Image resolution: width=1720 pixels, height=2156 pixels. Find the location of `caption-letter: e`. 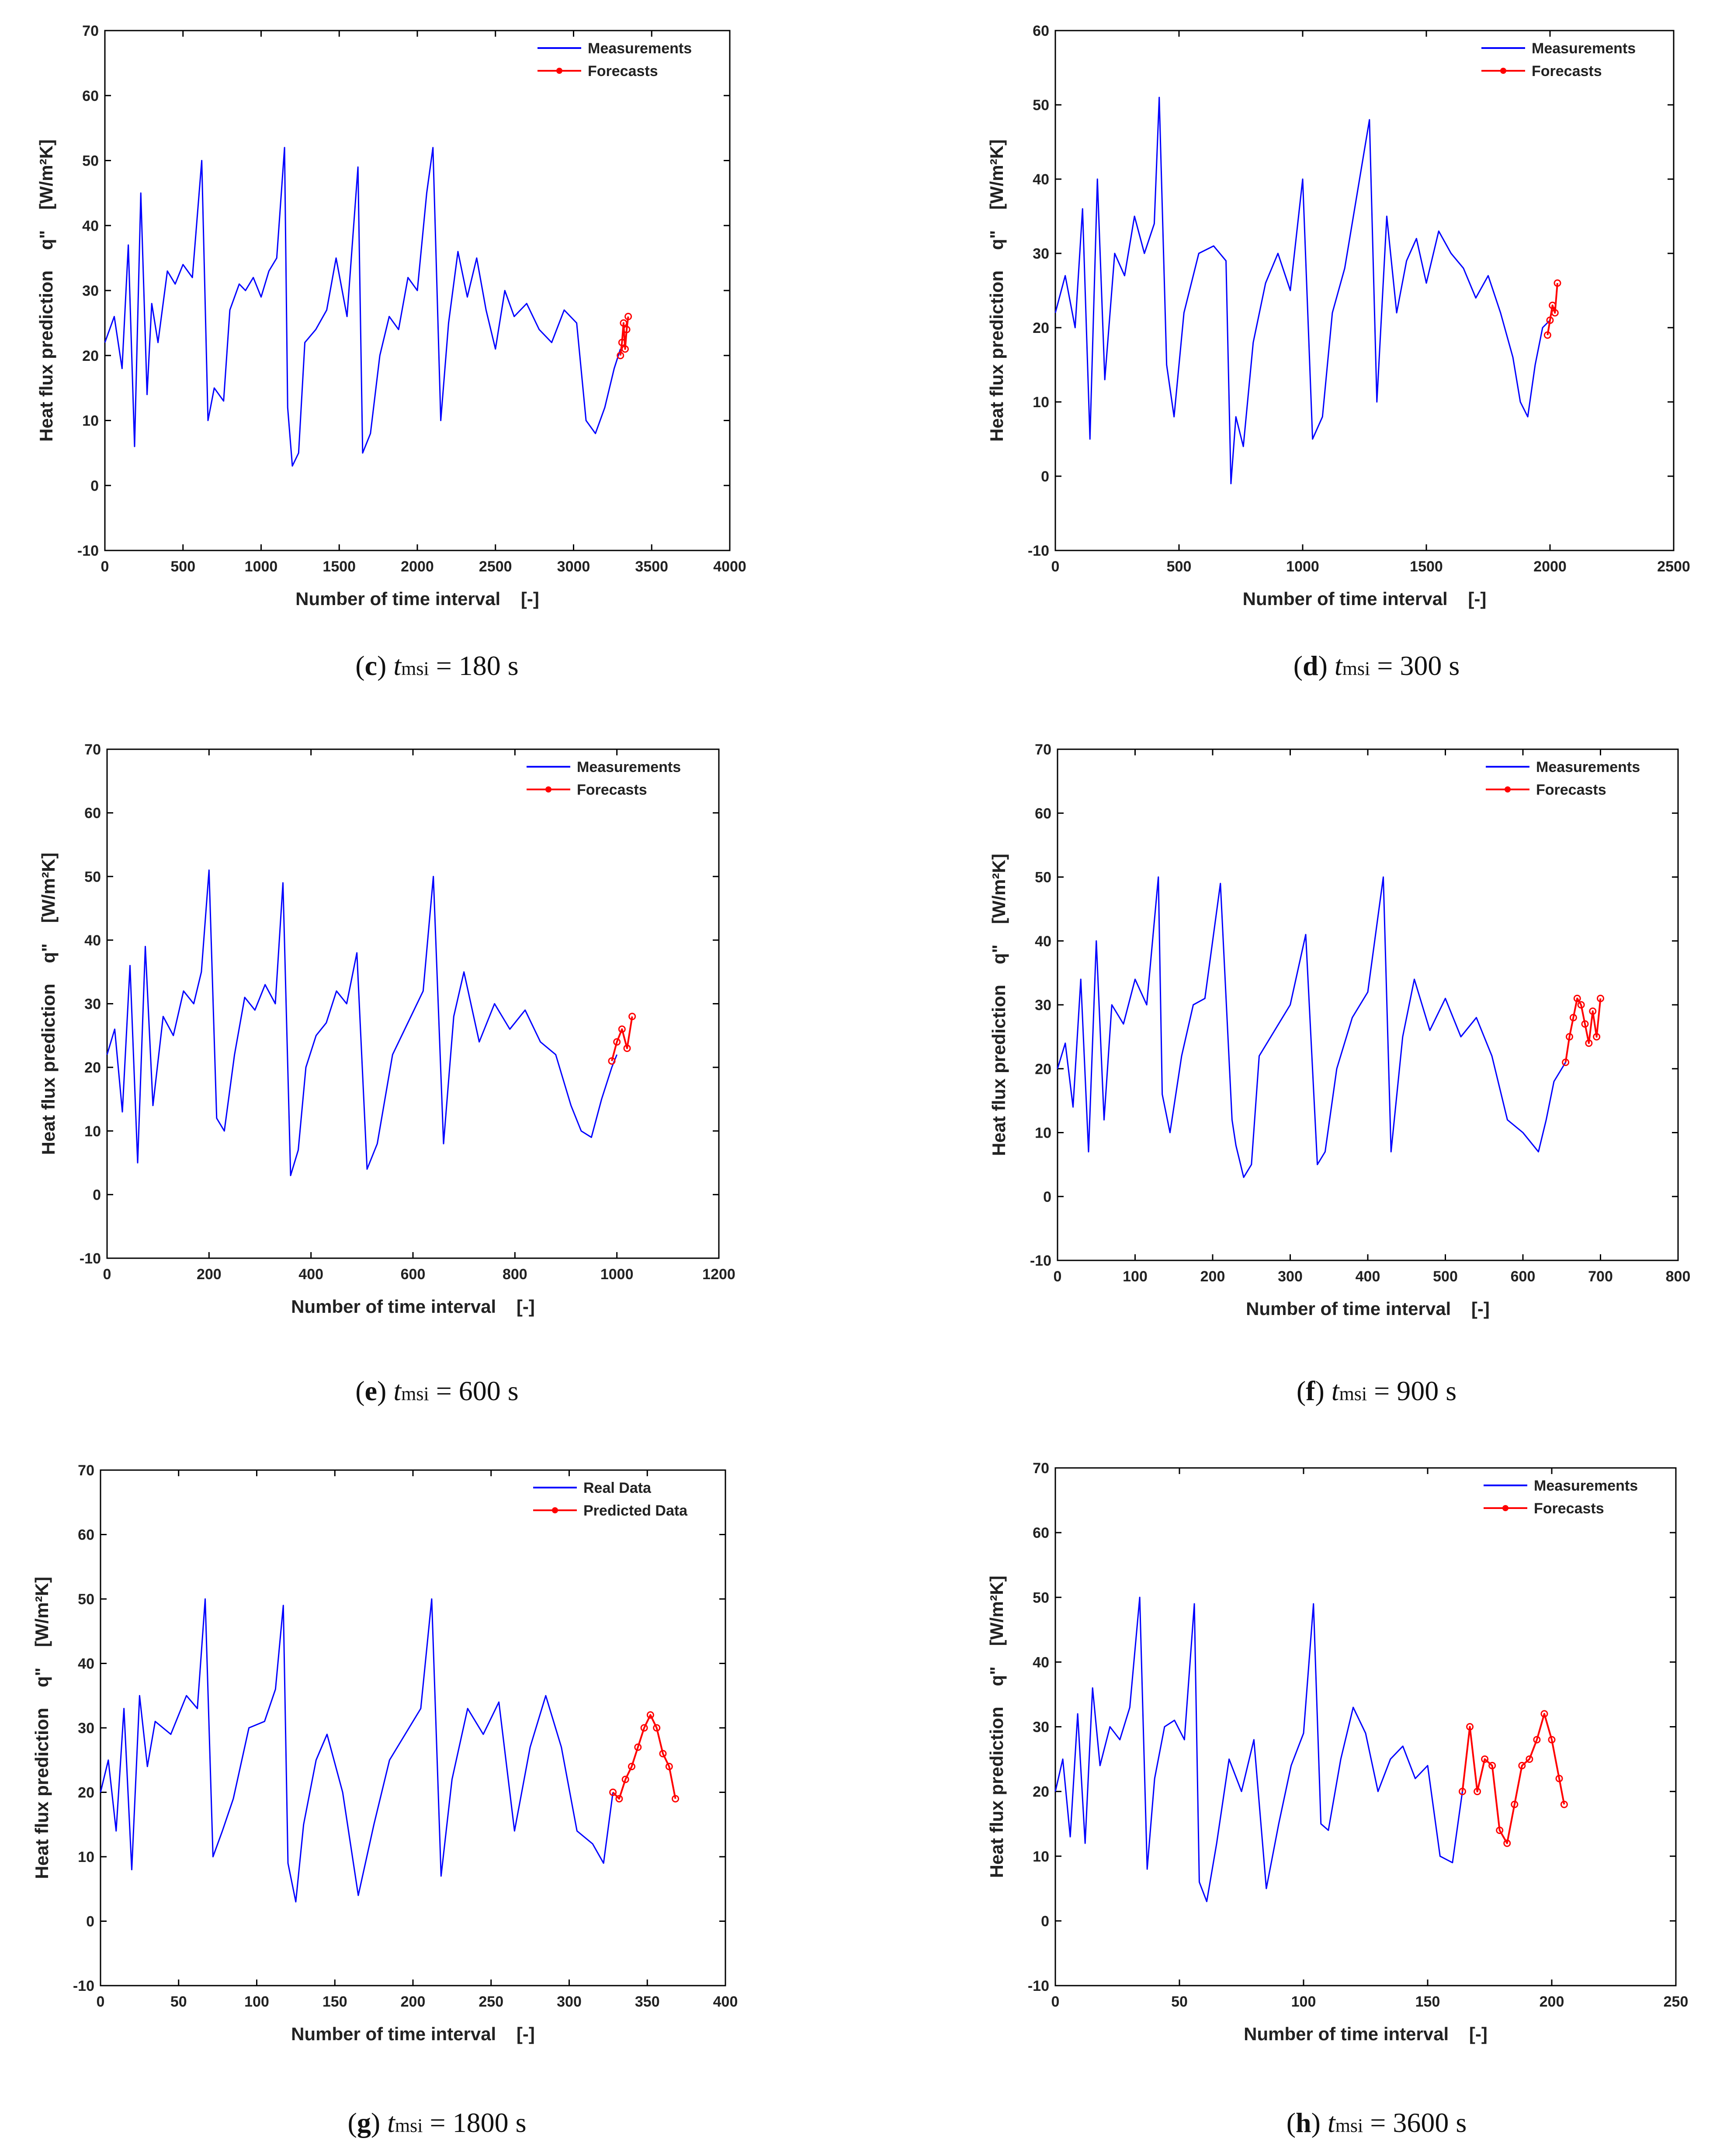

caption-letter: e is located at coordinates (371, 1390).